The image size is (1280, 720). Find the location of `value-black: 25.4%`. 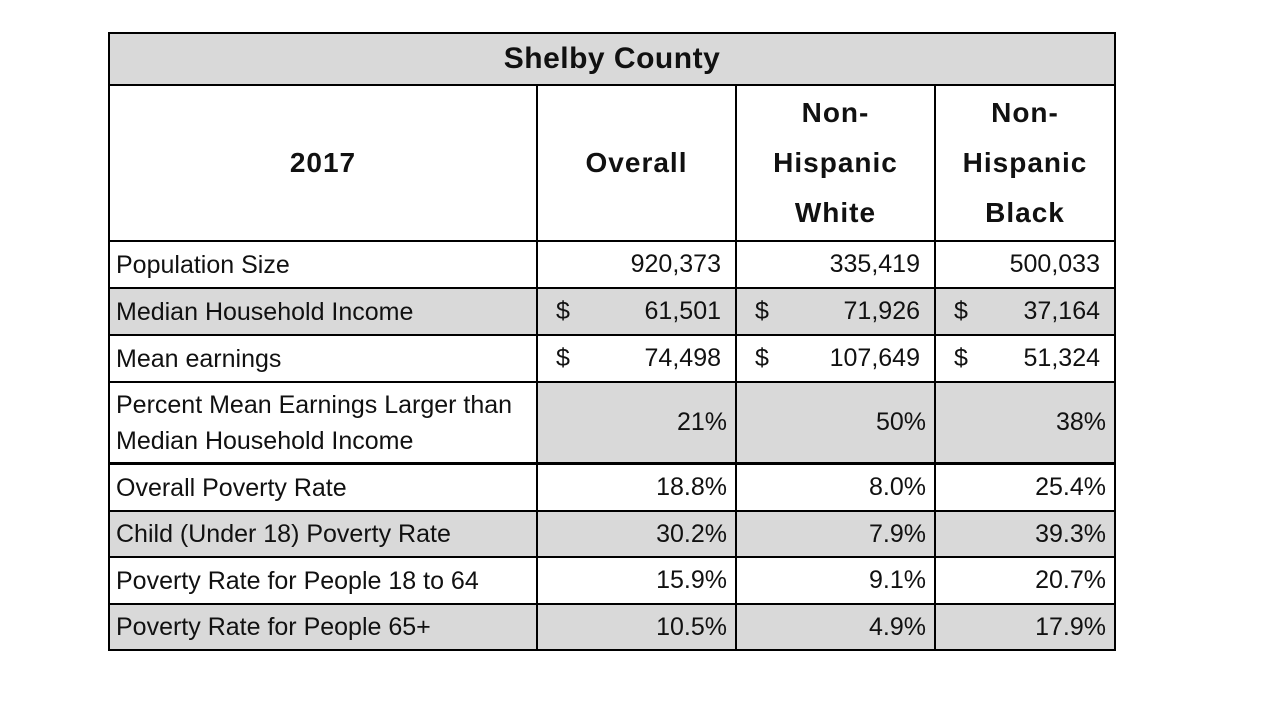

value-black: 25.4% is located at coordinates (1070, 487).